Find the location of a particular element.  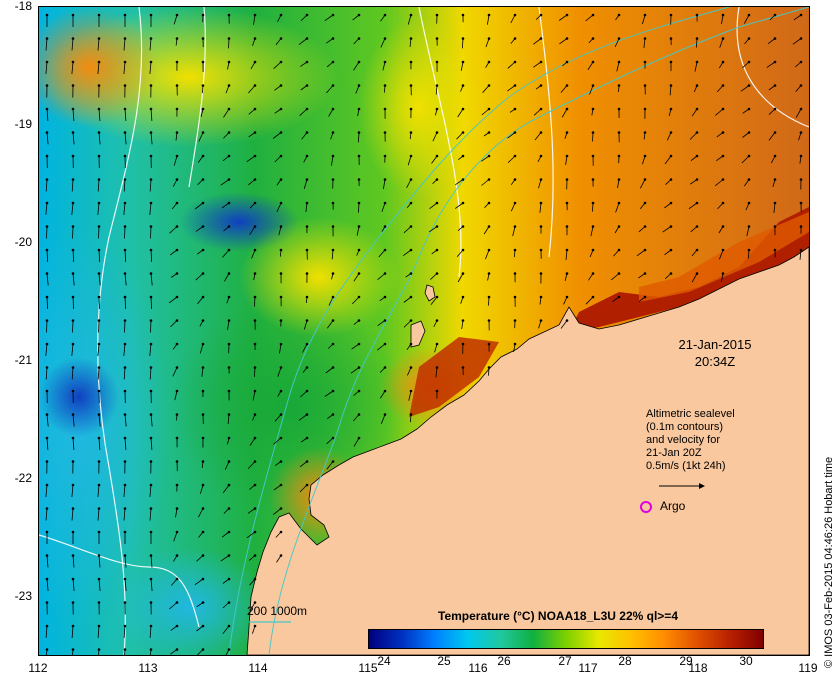

lat-label: -22 is located at coordinates (23, 478).